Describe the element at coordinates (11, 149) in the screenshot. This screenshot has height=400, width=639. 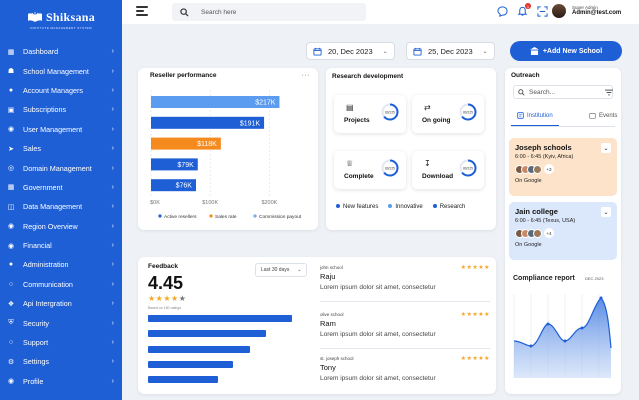
I see `megaphone-icon: ➤` at that location.